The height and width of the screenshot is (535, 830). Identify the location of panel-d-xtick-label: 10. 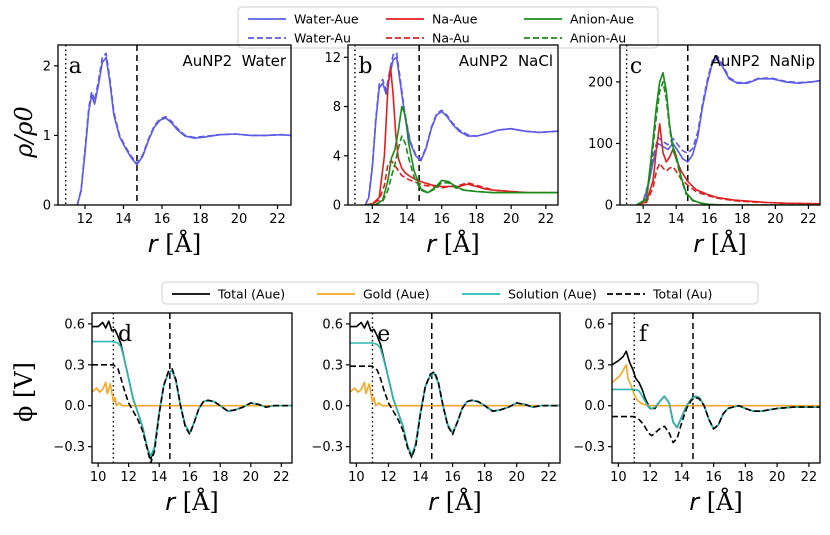
(98, 477).